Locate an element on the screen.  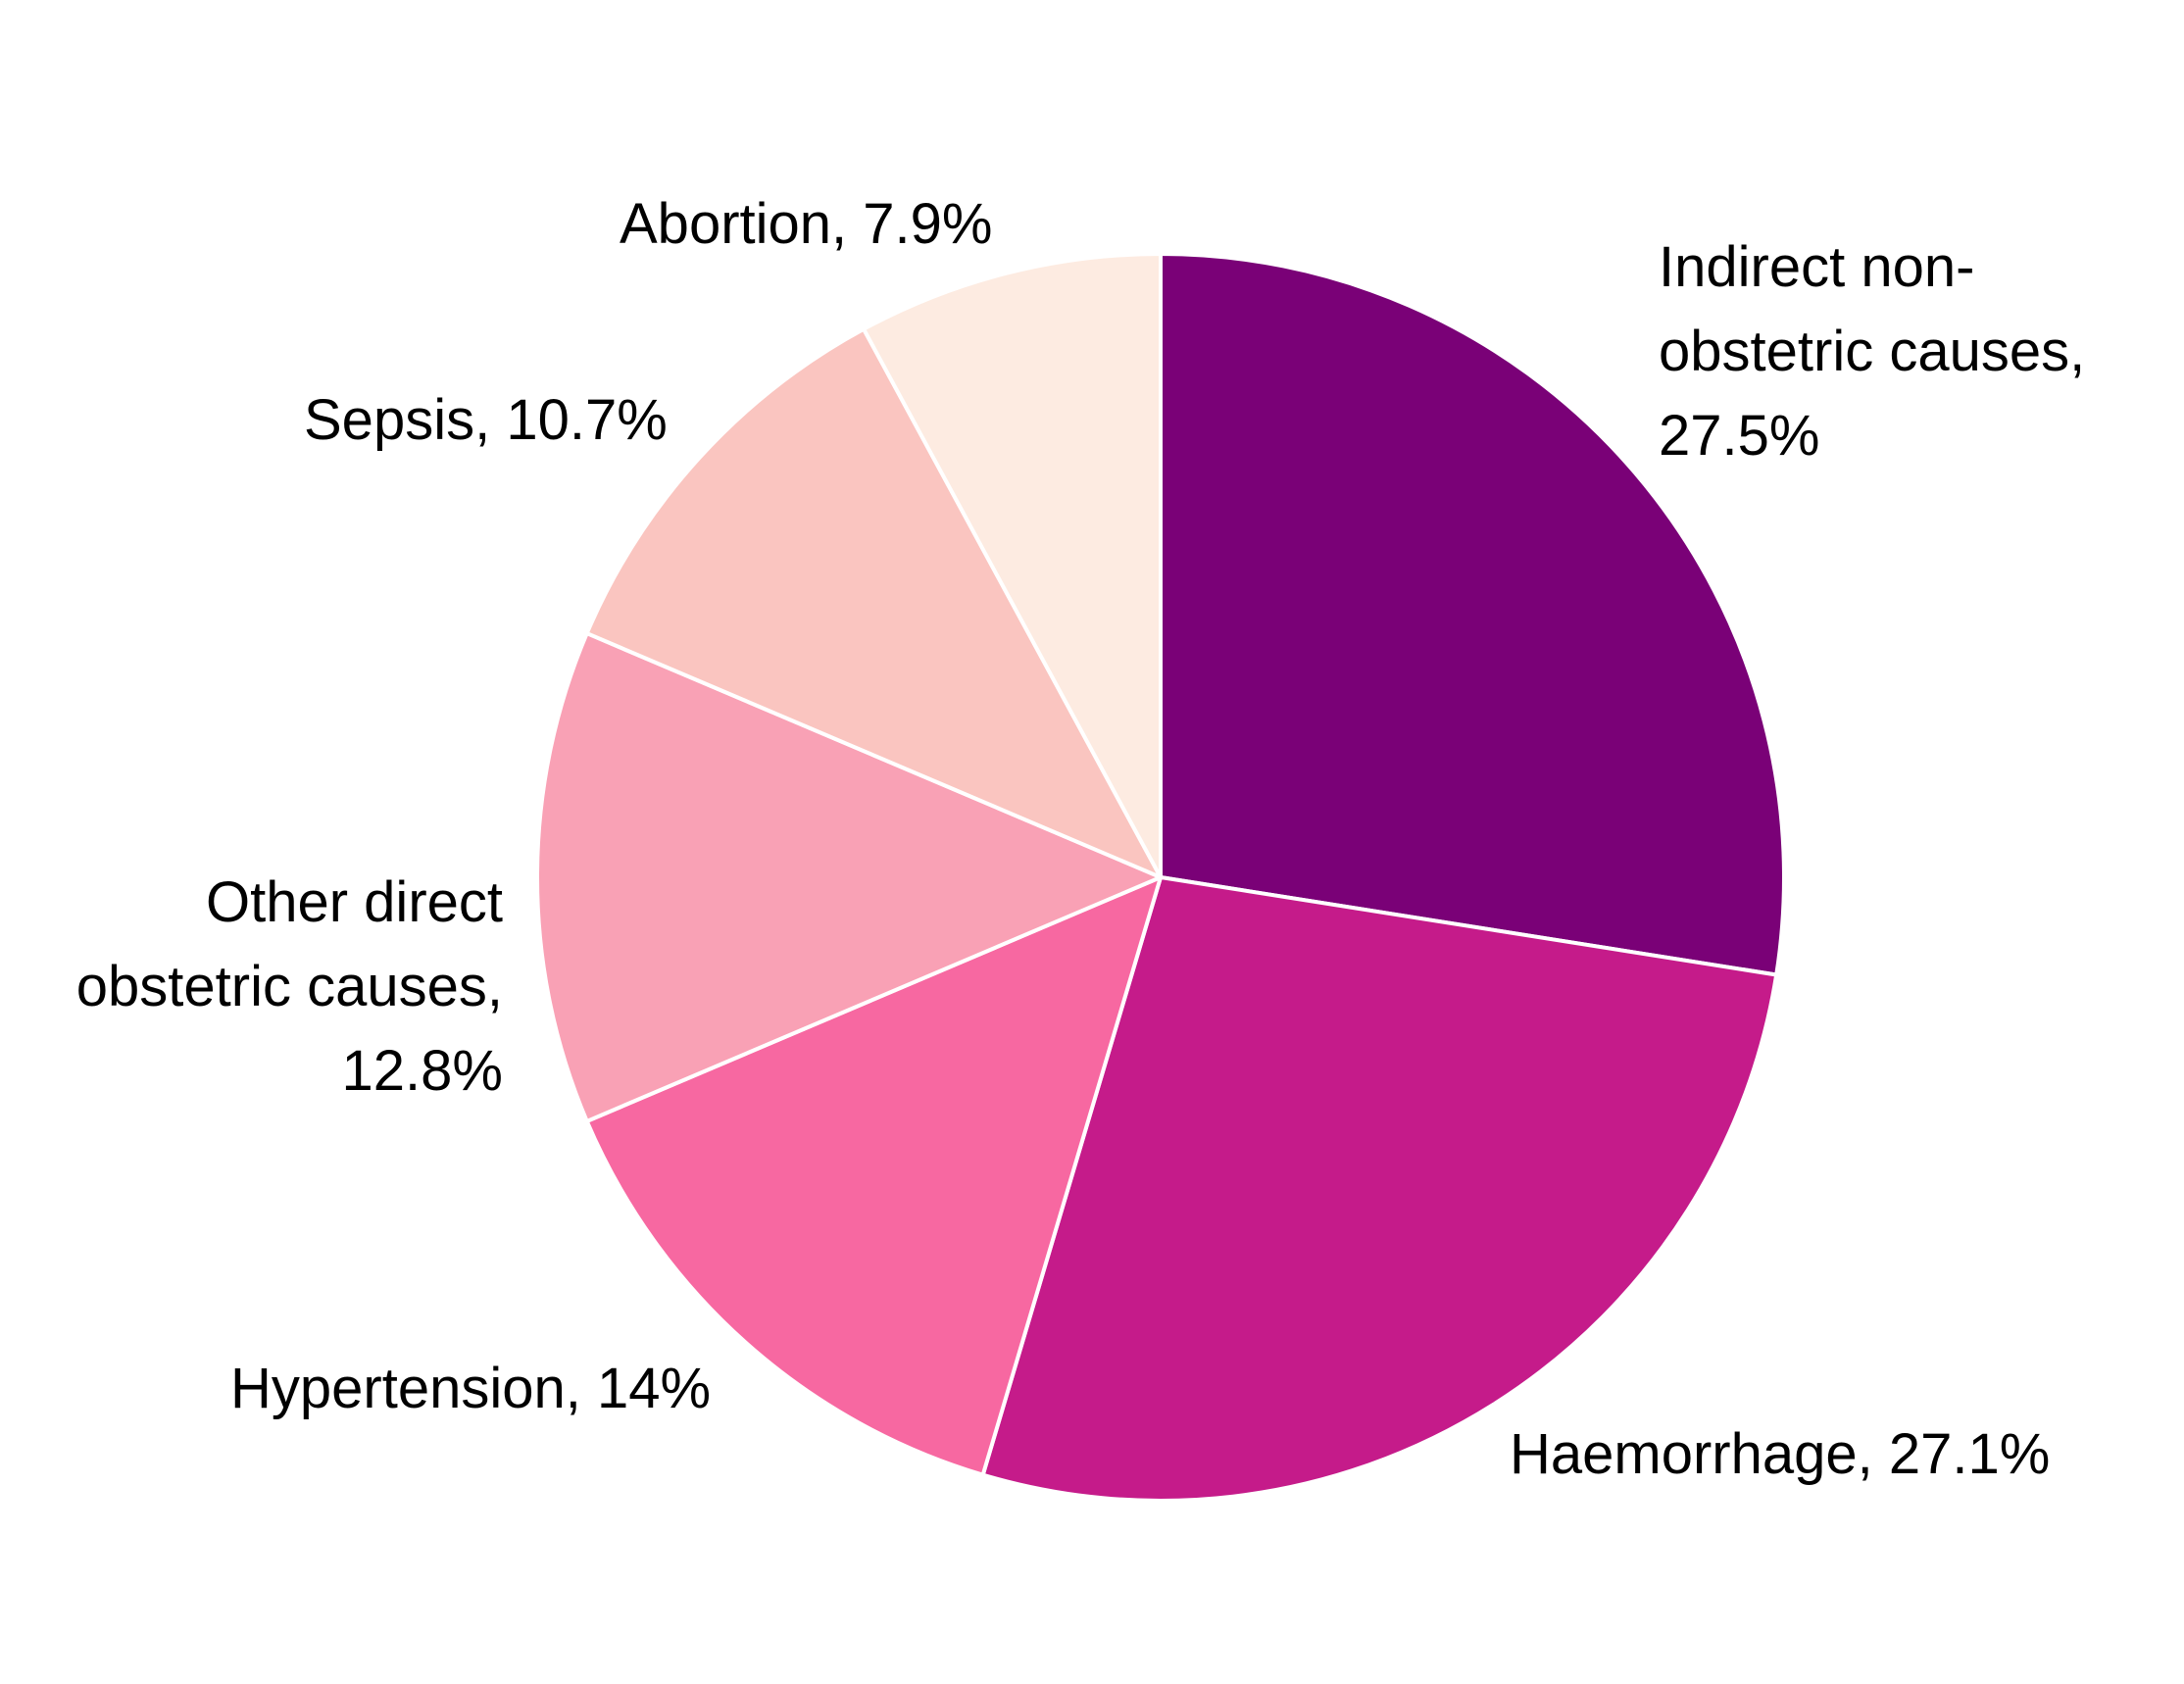
slice-label-line: Abortion, 7.9% is located at coordinates (806, 224).